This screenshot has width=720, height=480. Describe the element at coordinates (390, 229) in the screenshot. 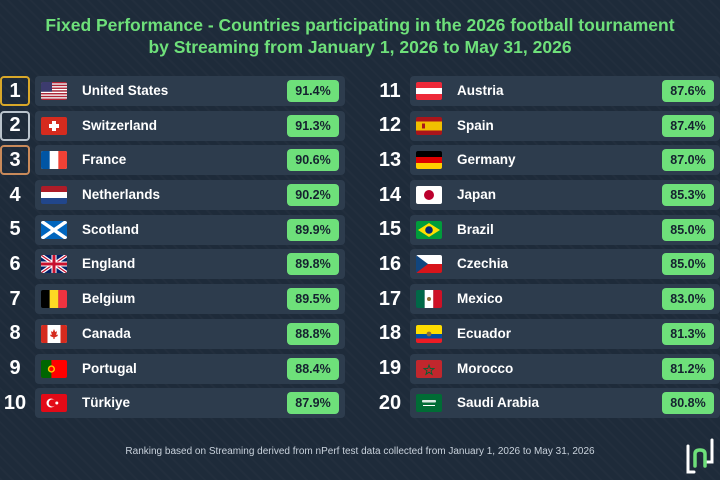

I see `rank-number: 15` at that location.